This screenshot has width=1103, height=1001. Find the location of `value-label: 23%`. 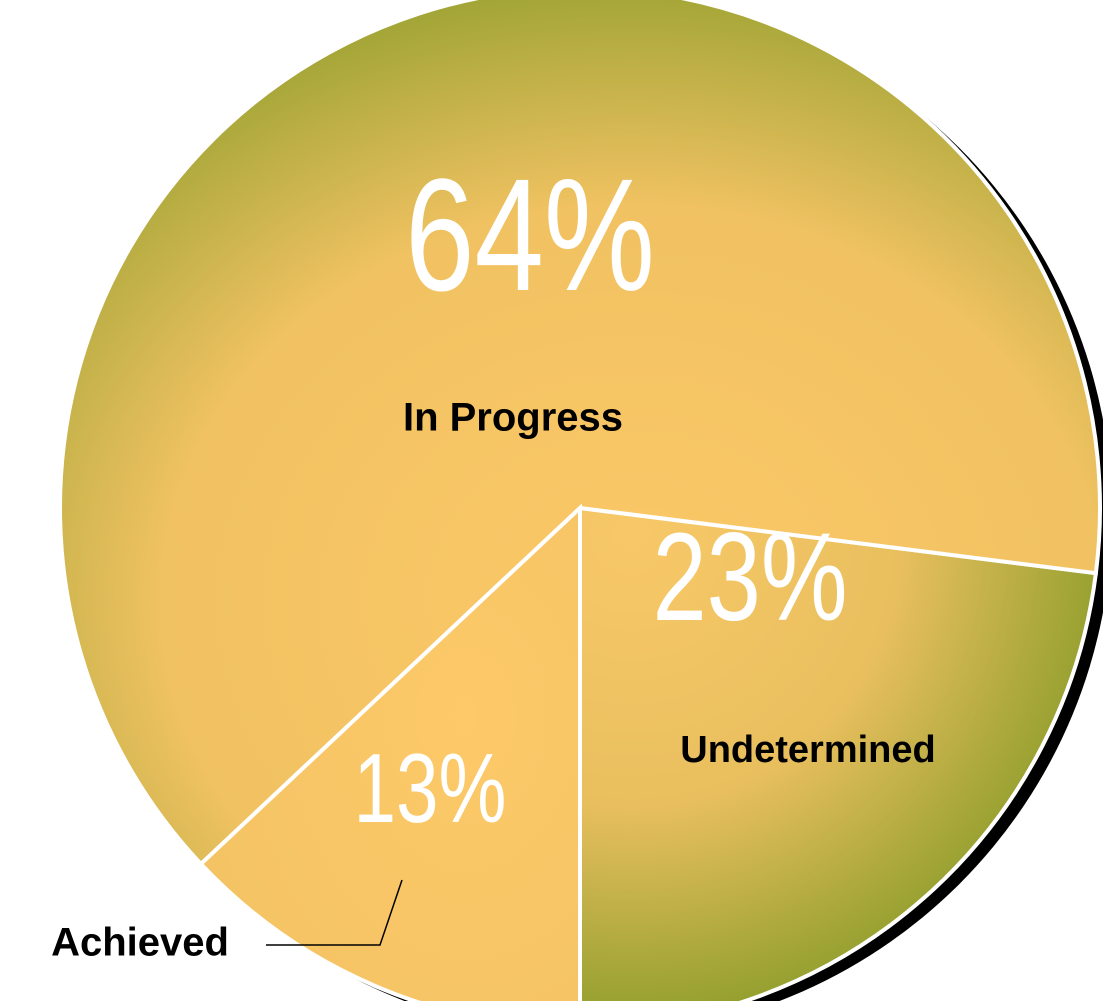

value-label: 23% is located at coordinates (749, 576).